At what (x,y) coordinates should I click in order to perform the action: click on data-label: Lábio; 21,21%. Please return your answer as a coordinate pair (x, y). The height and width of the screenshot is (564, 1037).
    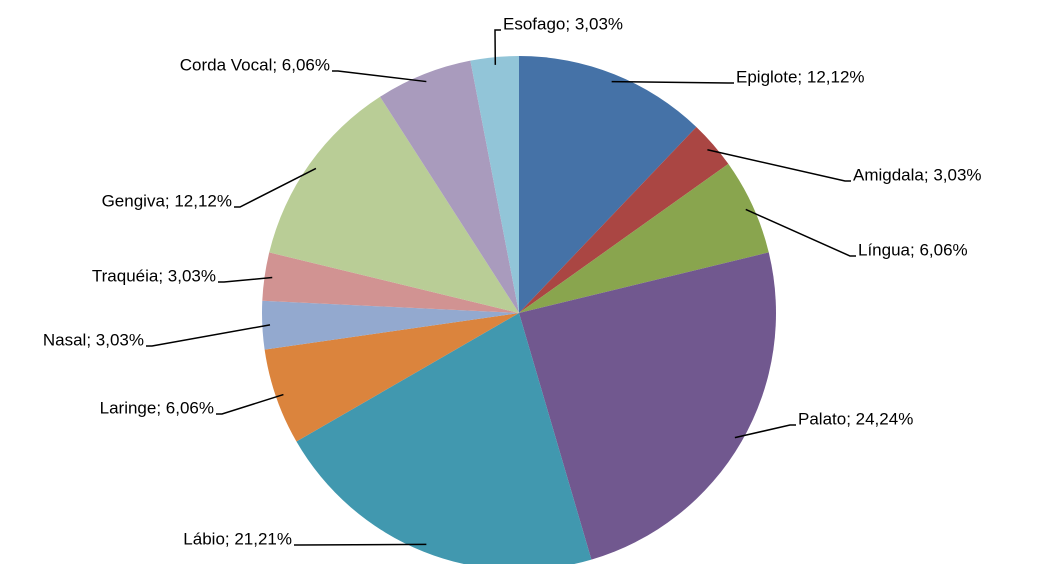
    Looking at the image, I should click on (237, 538).